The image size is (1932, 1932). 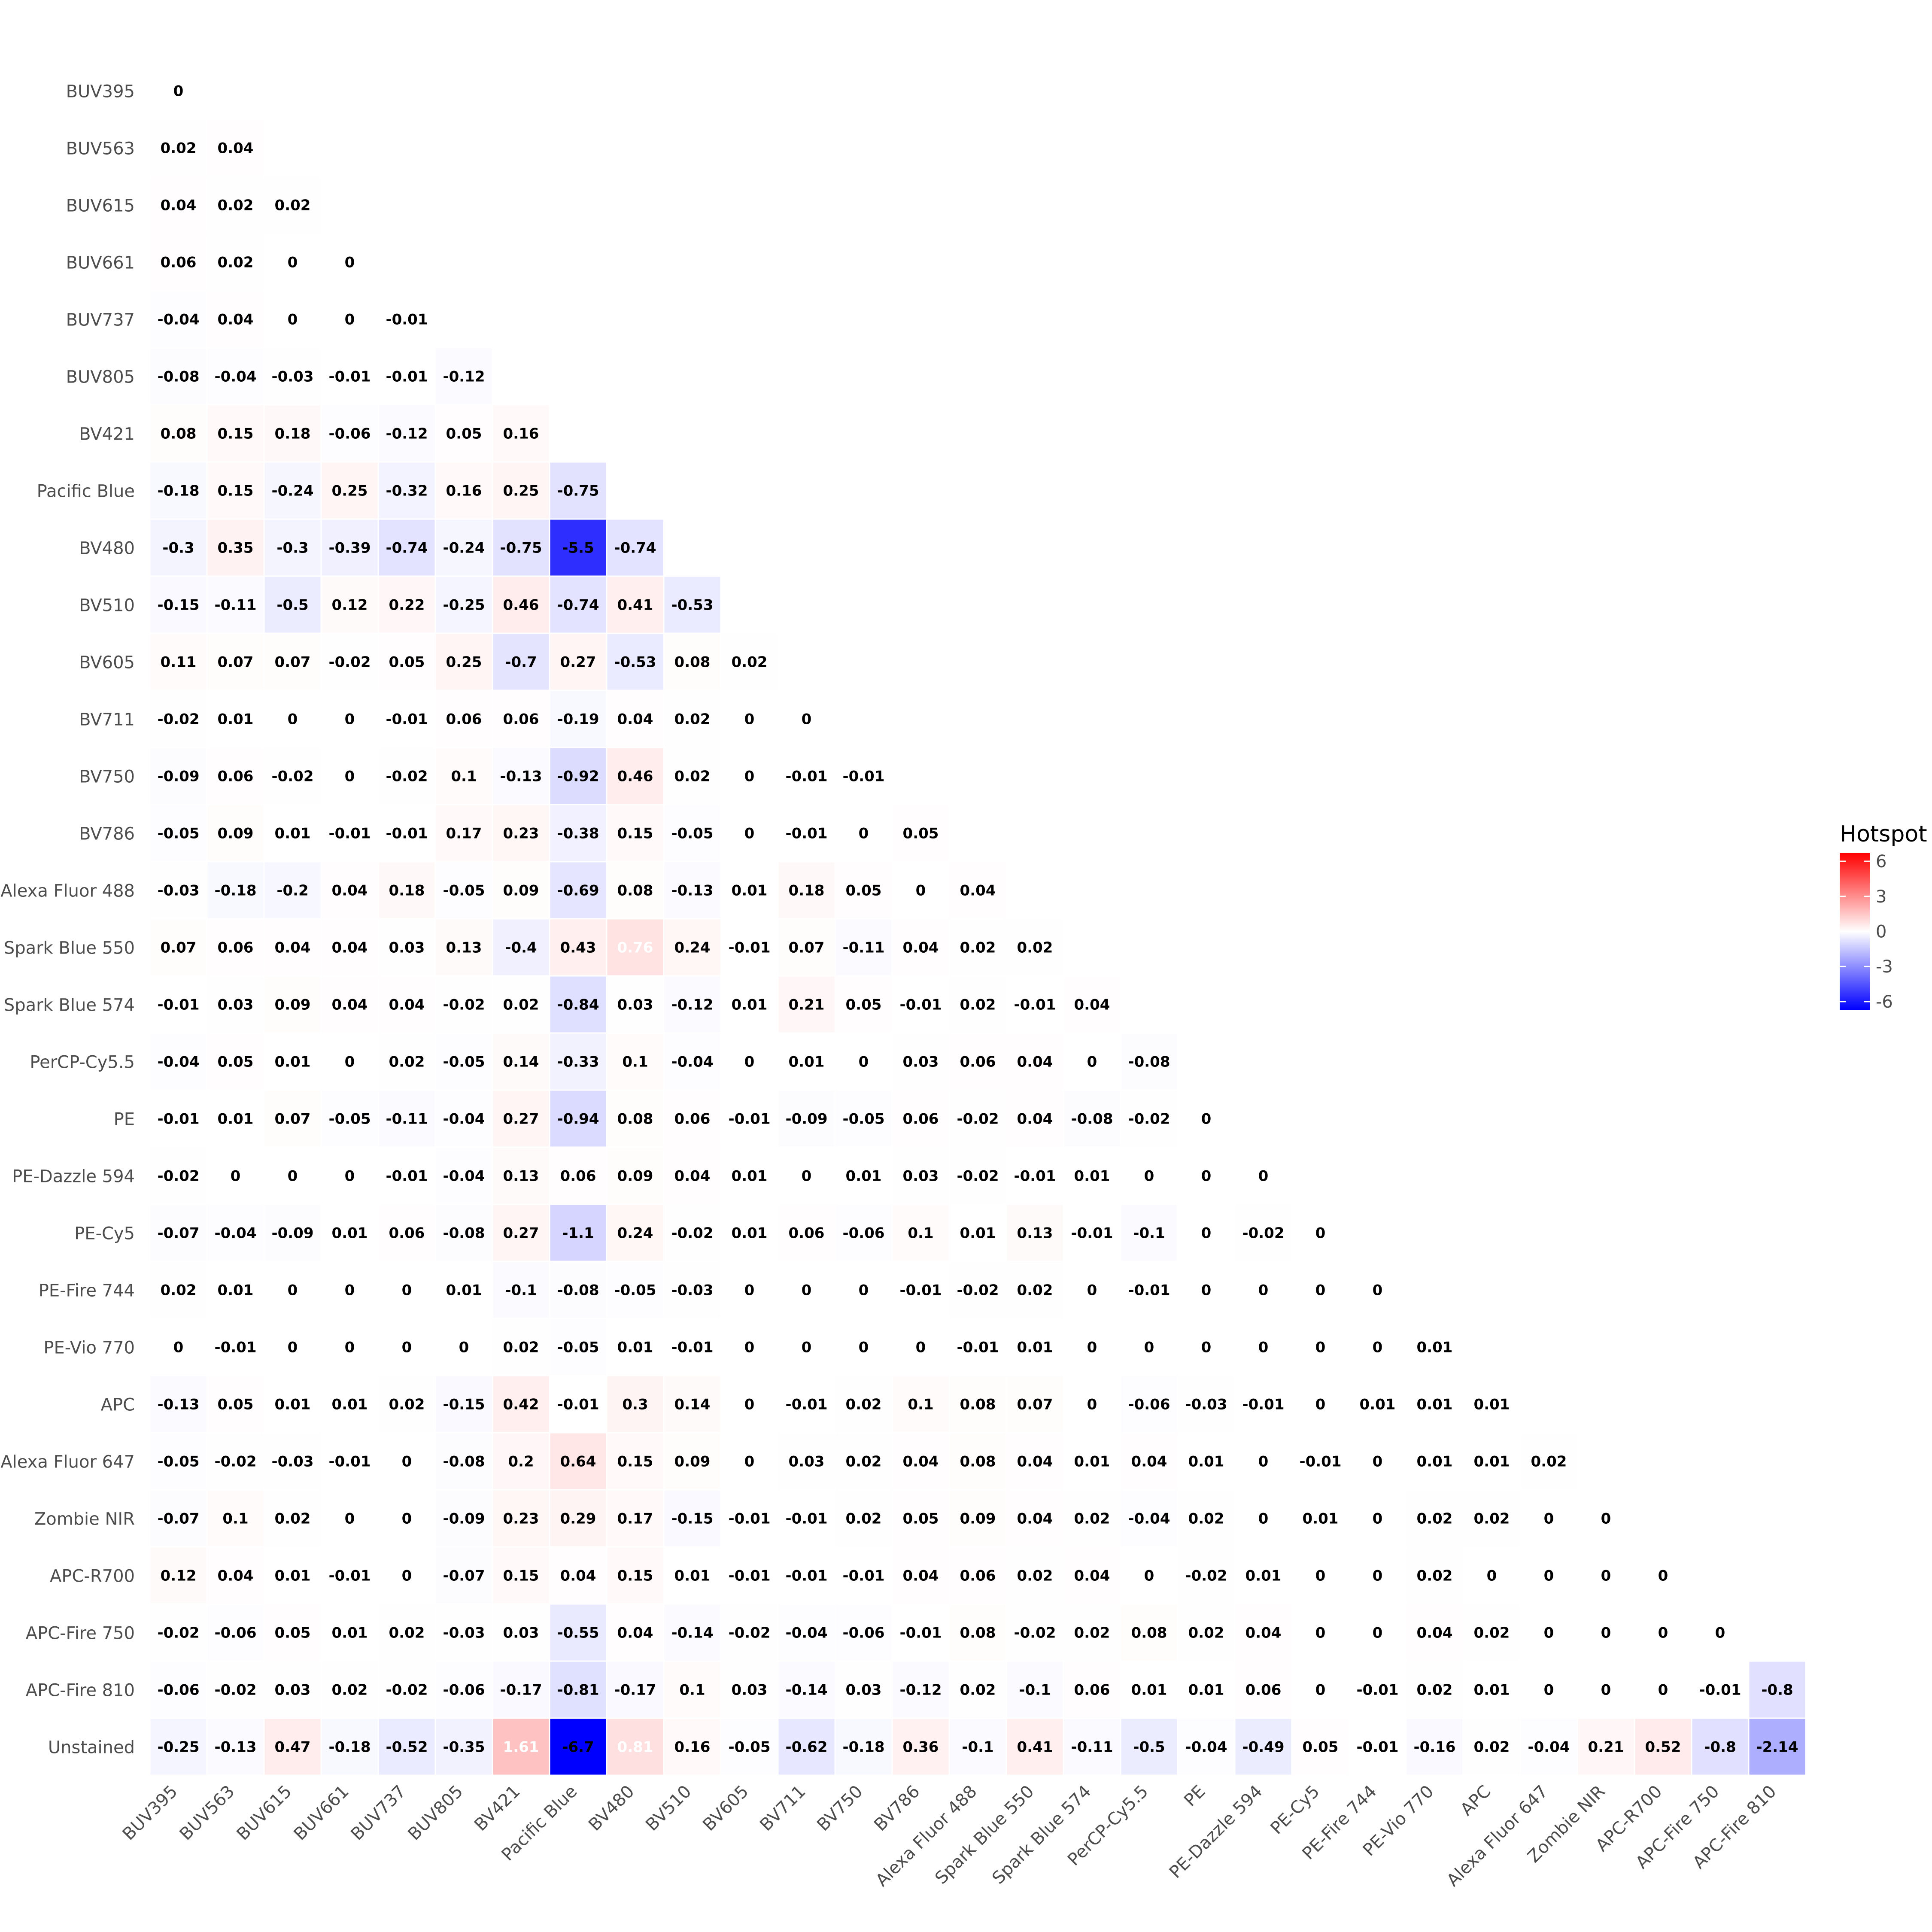 What do you see at coordinates (1476, 1801) in the screenshot?
I see `x-tick-label: APC` at bounding box center [1476, 1801].